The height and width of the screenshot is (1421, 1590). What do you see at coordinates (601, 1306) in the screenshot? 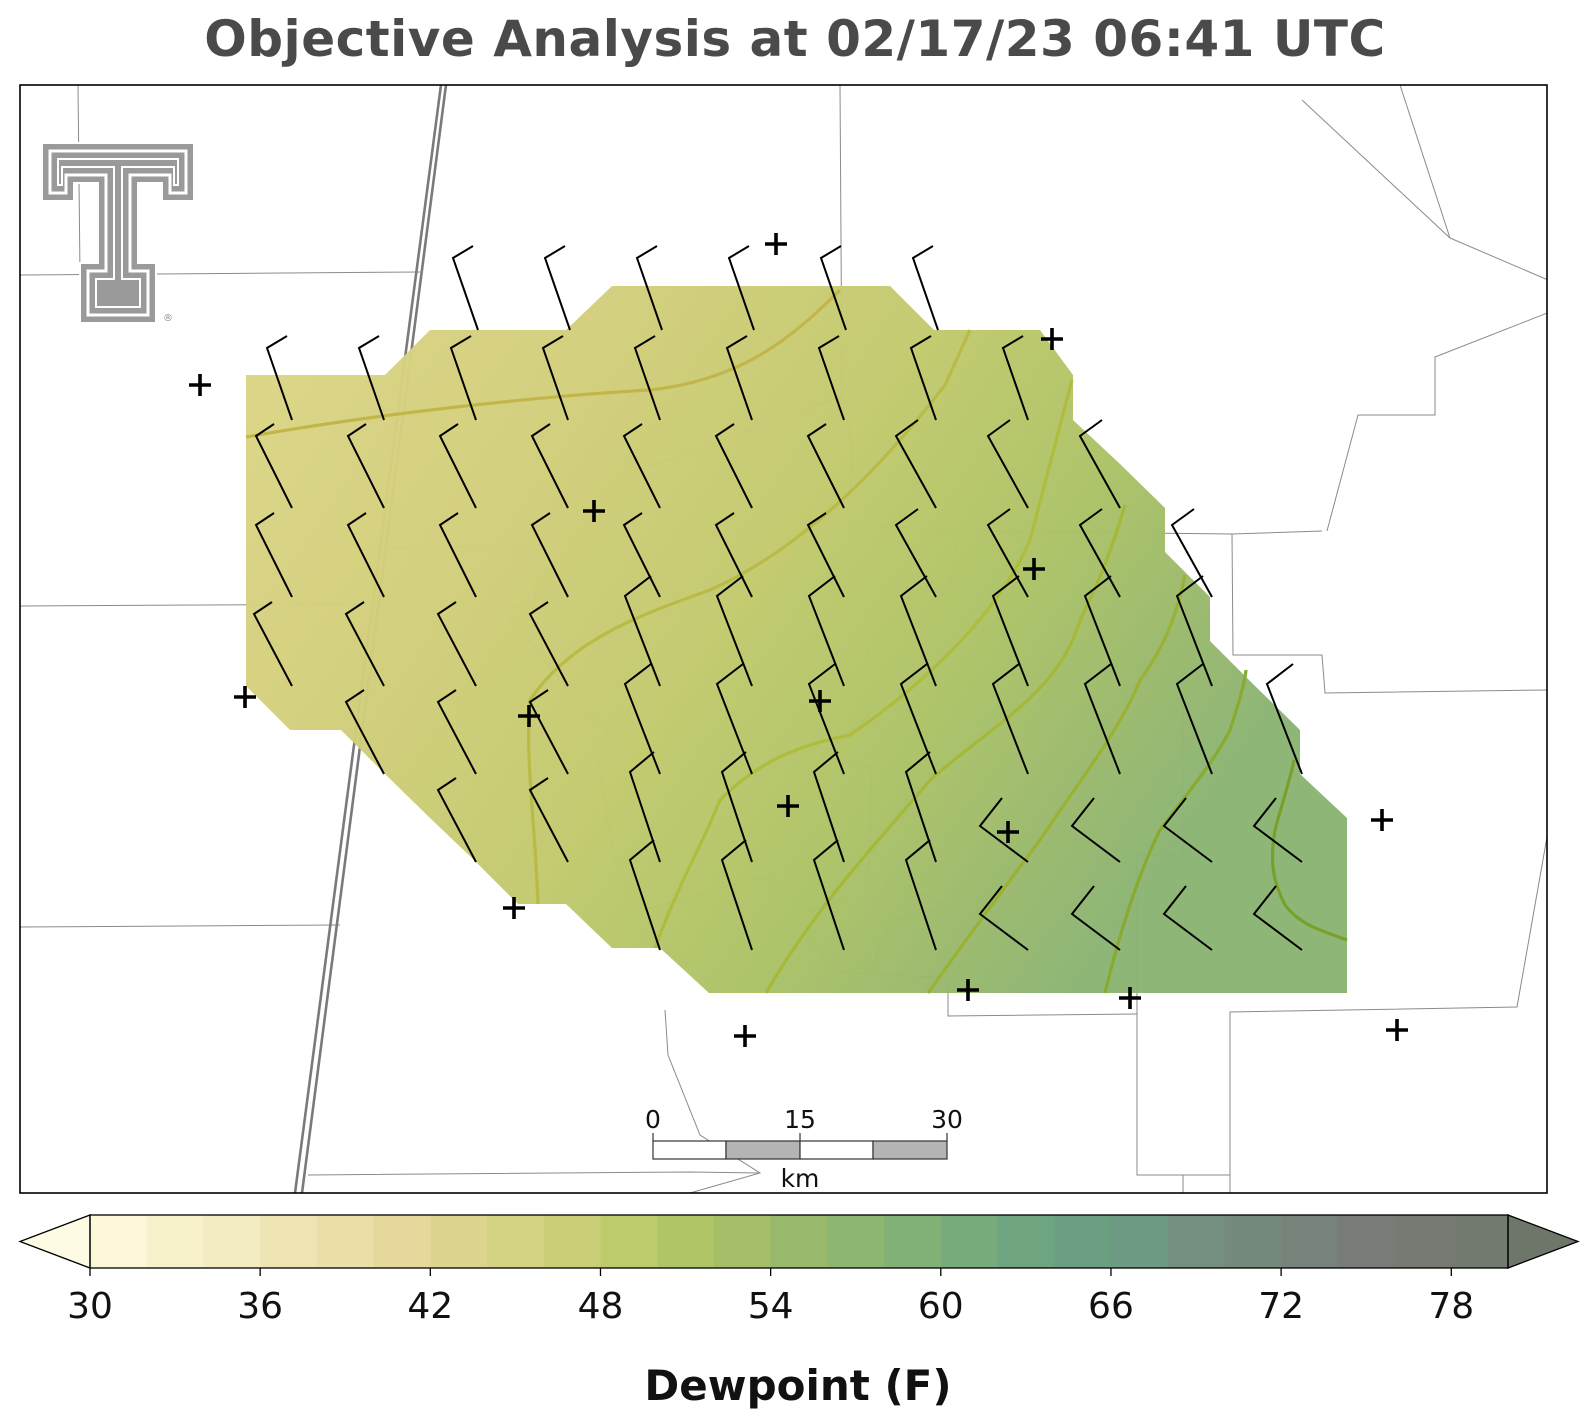
I see `colorbar-tick-label: 48` at bounding box center [601, 1306].